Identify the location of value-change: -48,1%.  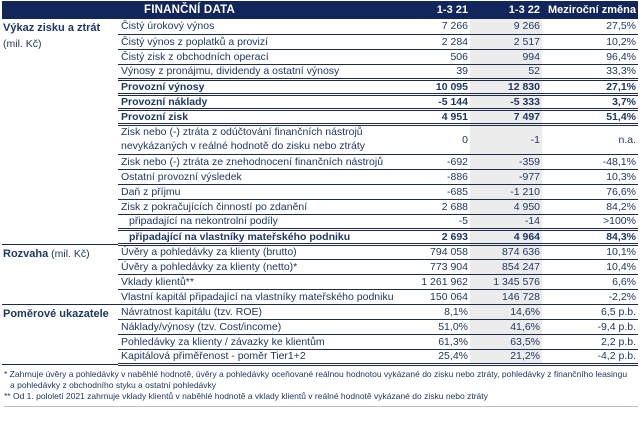
(590, 162).